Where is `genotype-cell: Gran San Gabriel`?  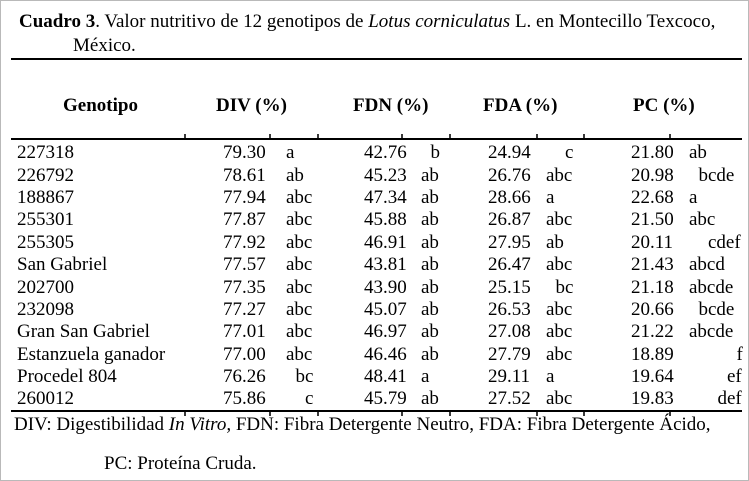
genotype-cell: Gran San Gabriel is located at coordinates (83, 332).